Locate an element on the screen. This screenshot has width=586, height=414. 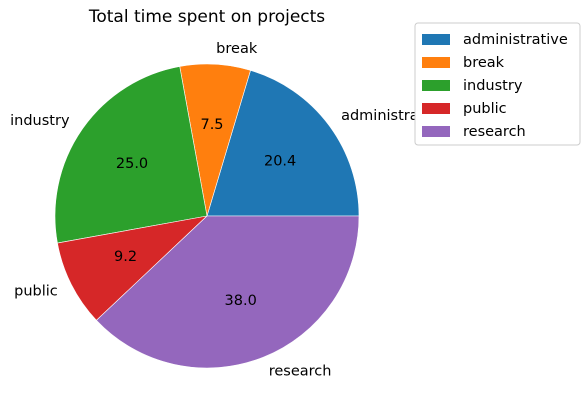
category-label-industry: industry is located at coordinates (40, 121).